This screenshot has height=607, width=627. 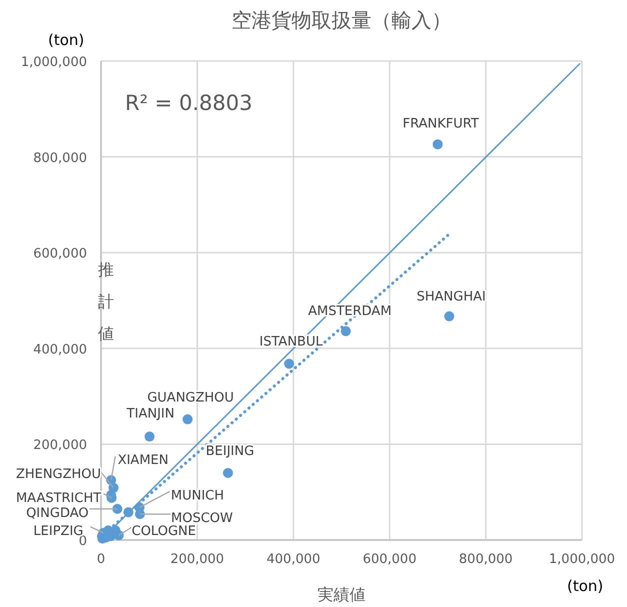 What do you see at coordinates (582, 559) in the screenshot?
I see `x-tick-label: 1,000,000` at bounding box center [582, 559].